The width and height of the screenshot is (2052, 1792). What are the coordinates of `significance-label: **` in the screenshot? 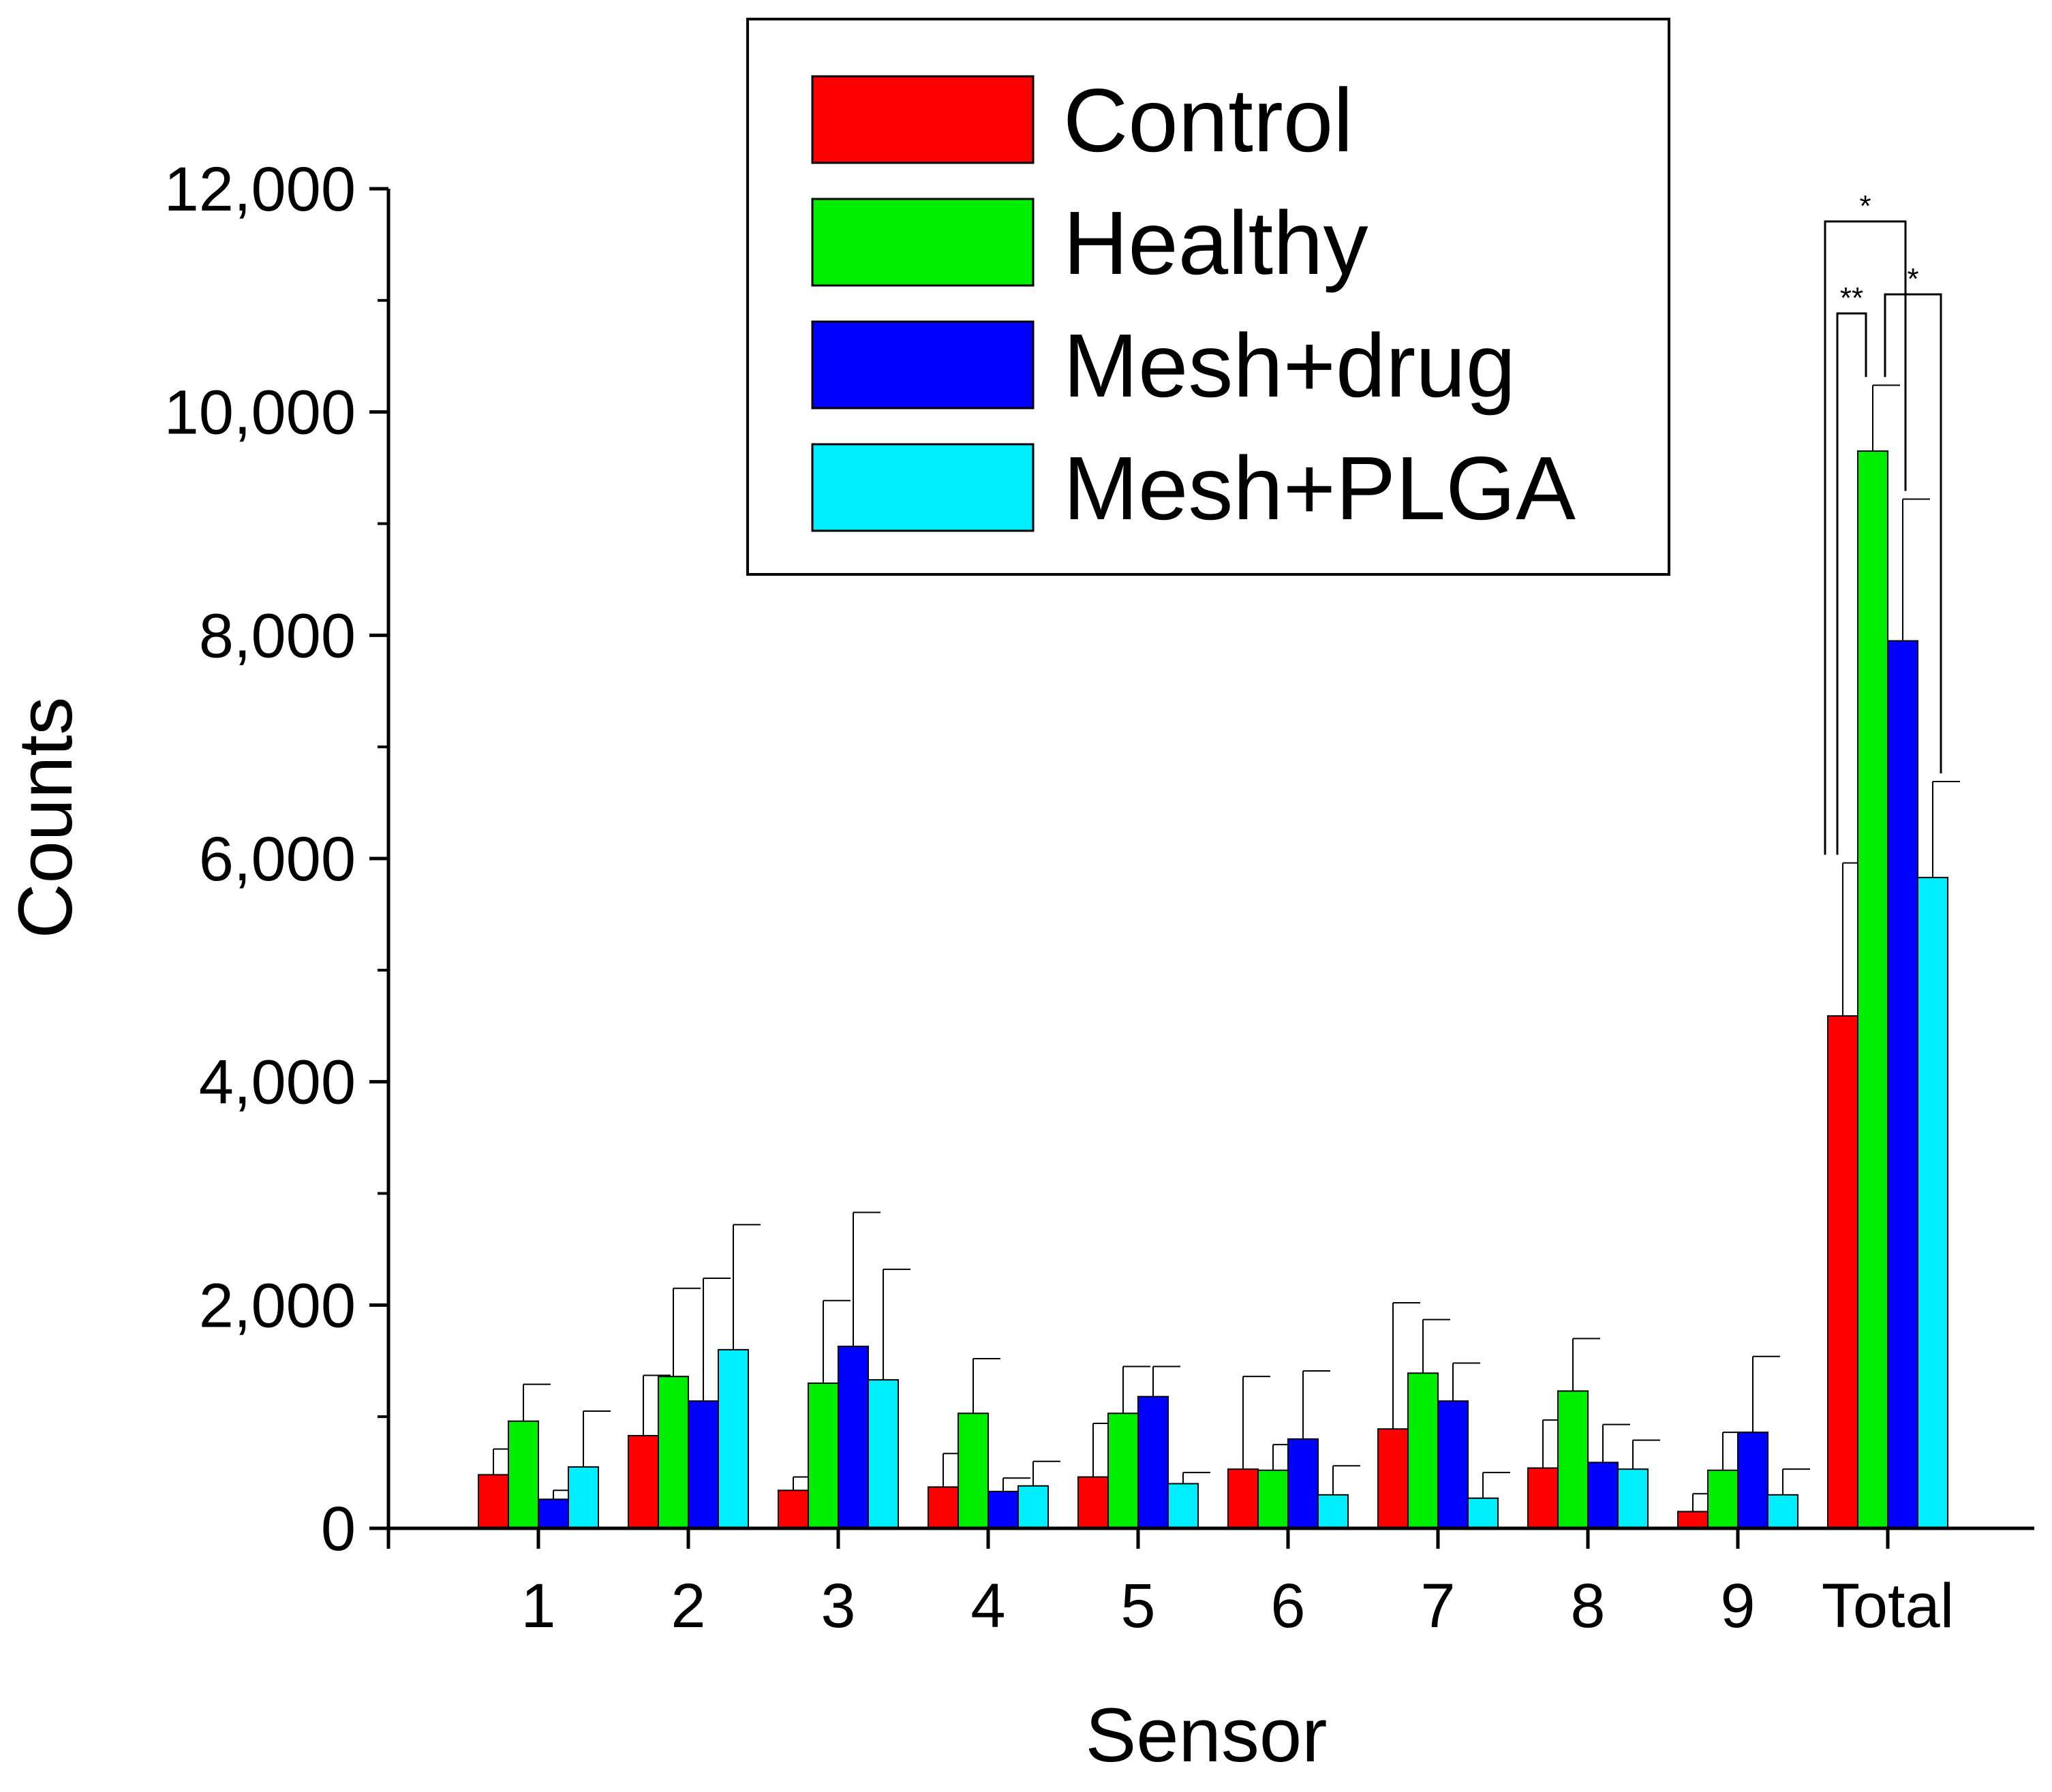 It's located at (1851, 298).